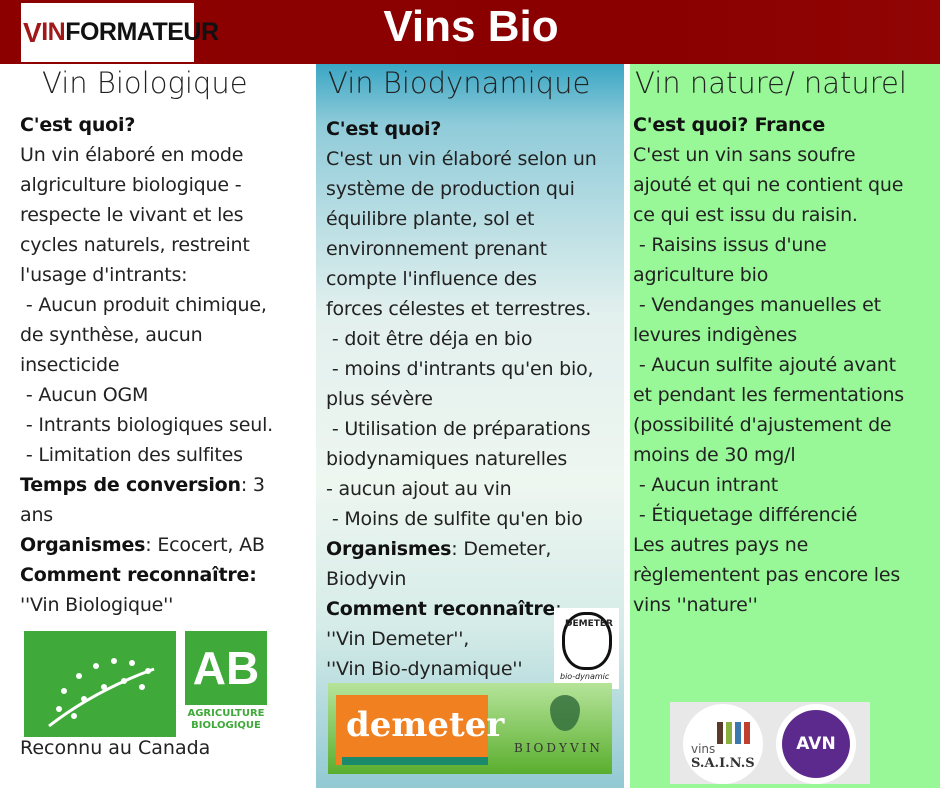  I want to click on text-line: Organismes: Demeter,, so click(461, 549).